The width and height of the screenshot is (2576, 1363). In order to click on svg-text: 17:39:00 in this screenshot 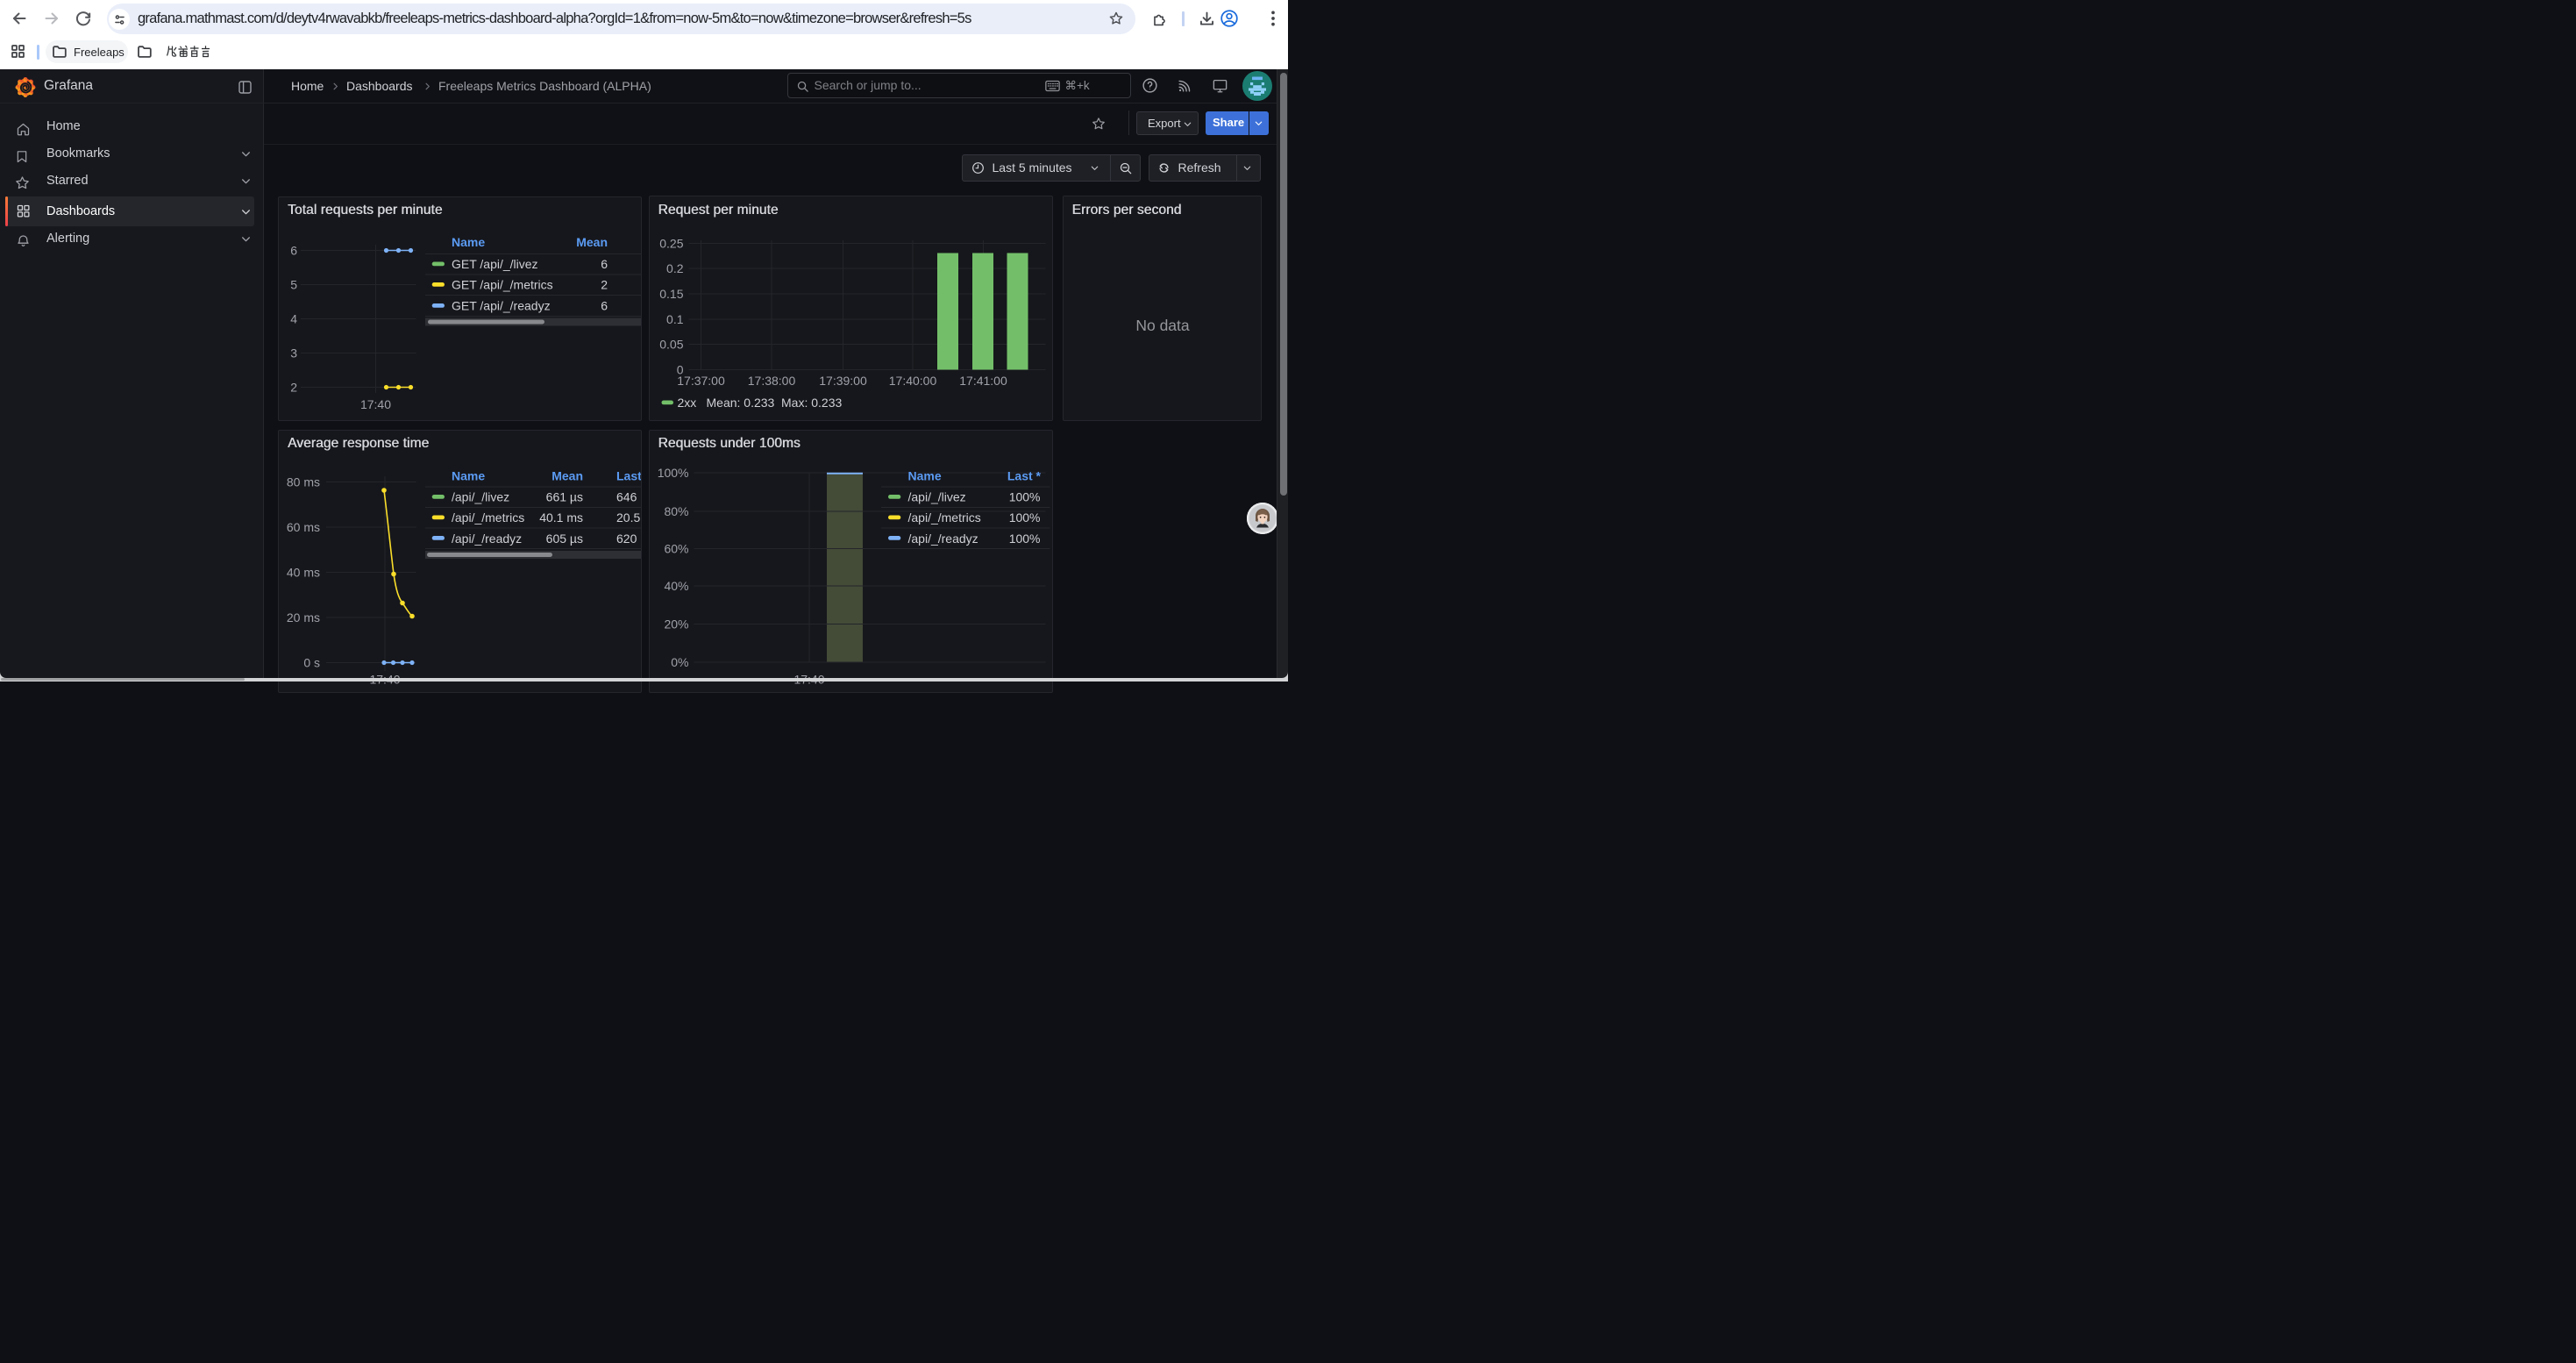, I will do `click(843, 381)`.